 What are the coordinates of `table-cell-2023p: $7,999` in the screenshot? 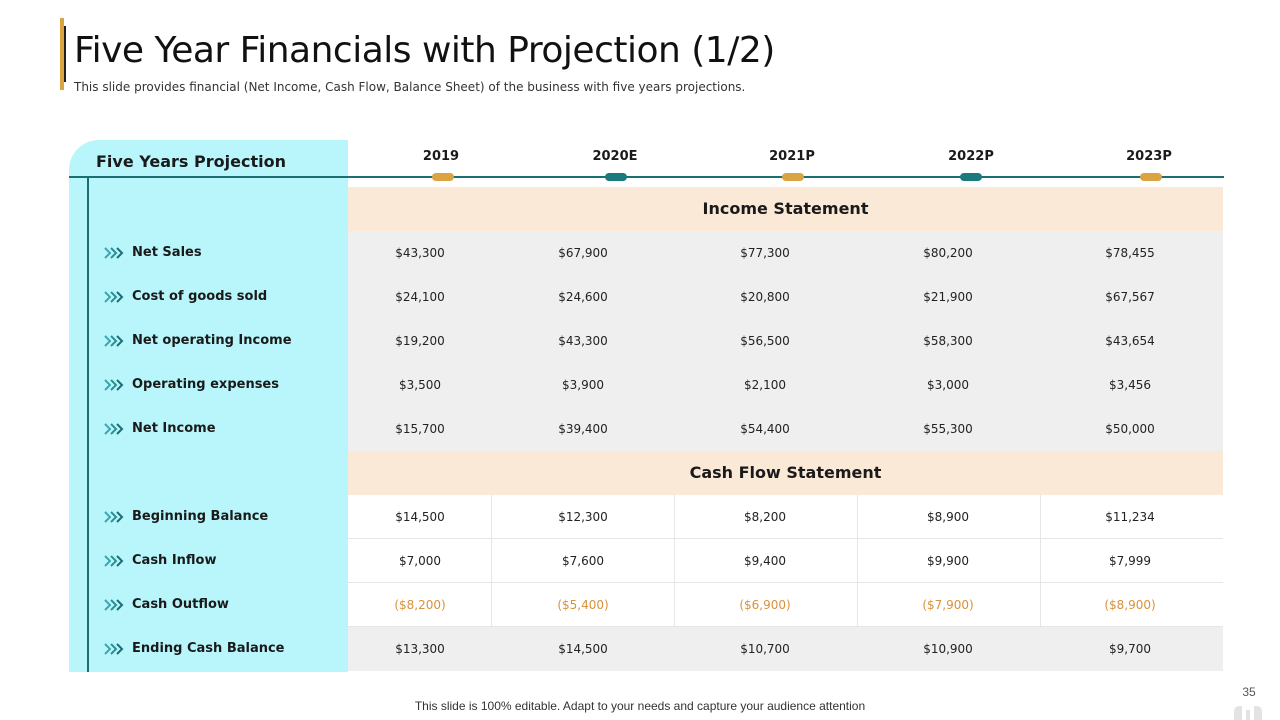 It's located at (1130, 561).